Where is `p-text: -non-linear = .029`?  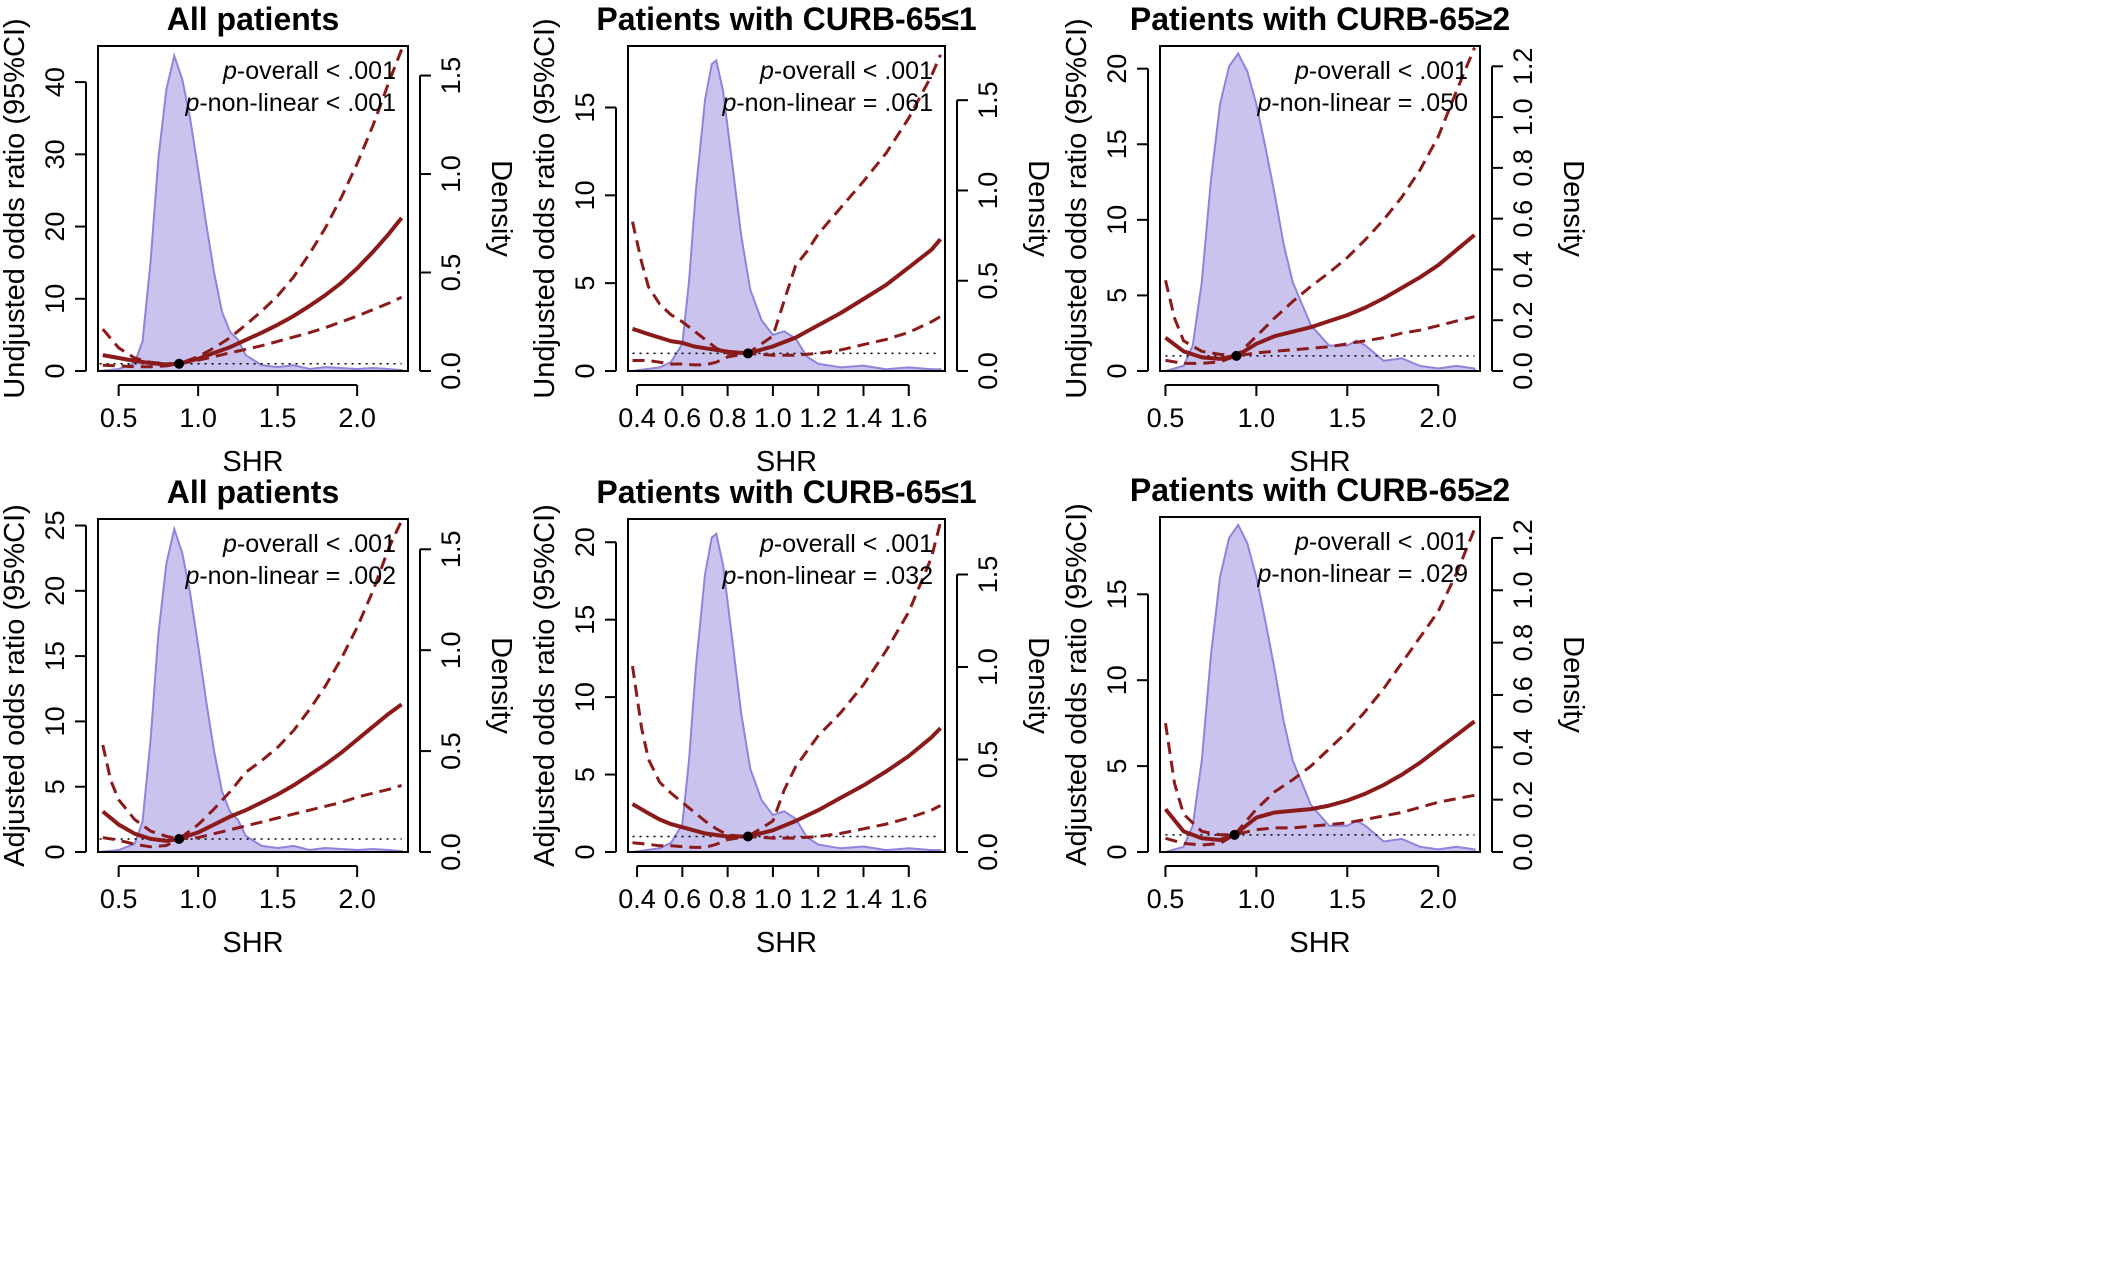 p-text: -non-linear = .029 is located at coordinates (1369, 574).